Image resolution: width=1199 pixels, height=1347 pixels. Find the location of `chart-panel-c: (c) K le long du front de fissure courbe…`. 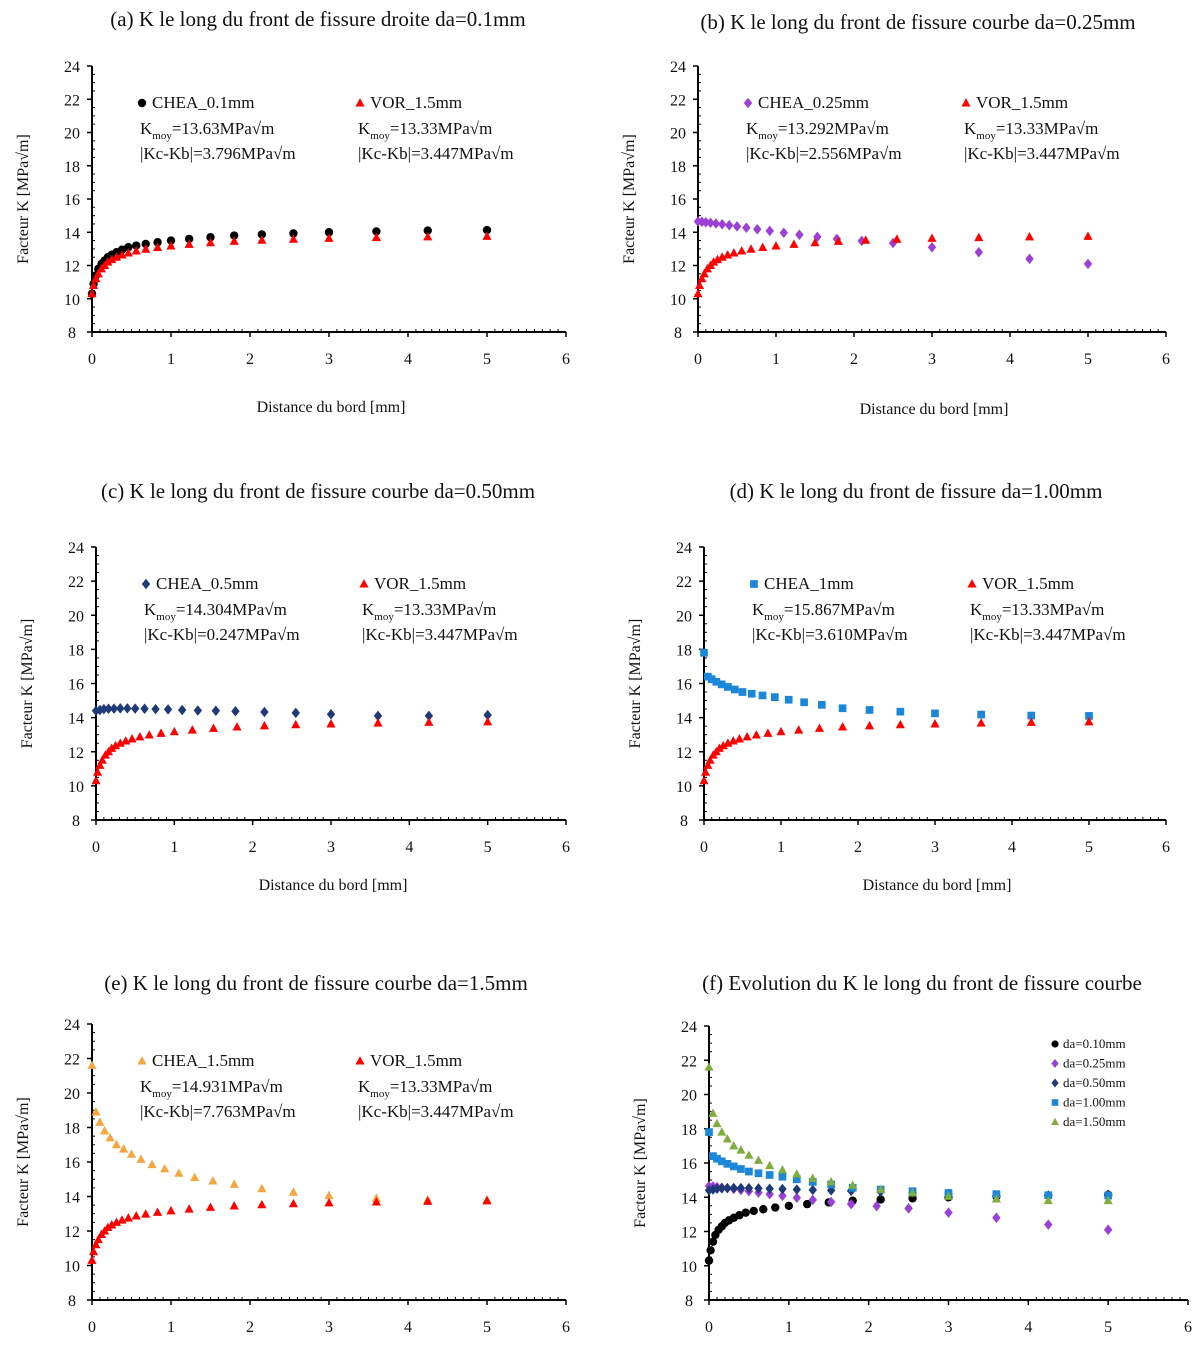

chart-panel-c: (c) K le long du front de fissure courbe… is located at coordinates (294, 686).